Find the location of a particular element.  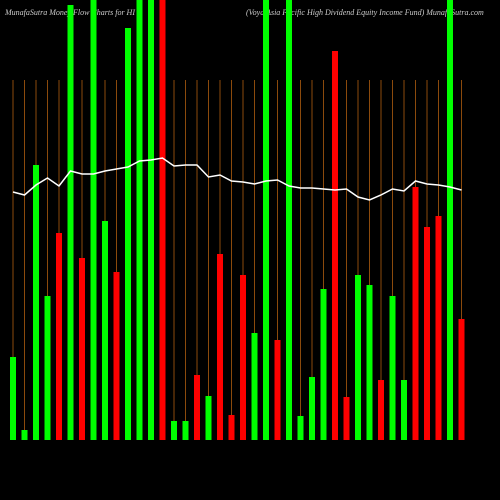

money-flow-line is located at coordinates (237, 179).